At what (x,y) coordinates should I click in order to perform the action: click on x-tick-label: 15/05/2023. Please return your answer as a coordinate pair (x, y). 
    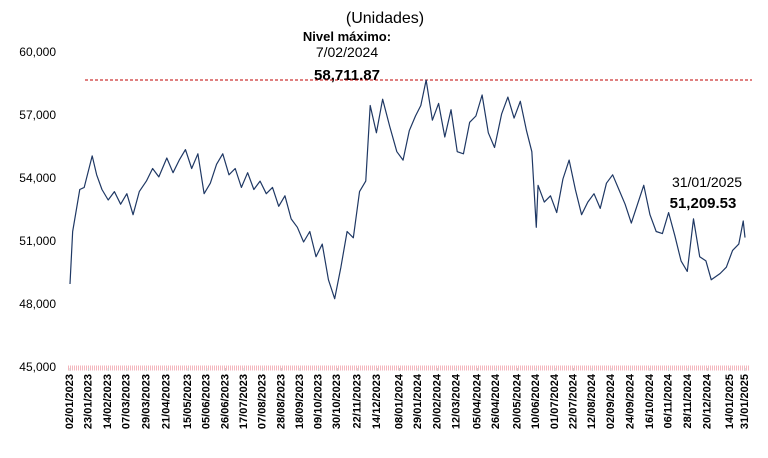
    Looking at the image, I should click on (188, 401).